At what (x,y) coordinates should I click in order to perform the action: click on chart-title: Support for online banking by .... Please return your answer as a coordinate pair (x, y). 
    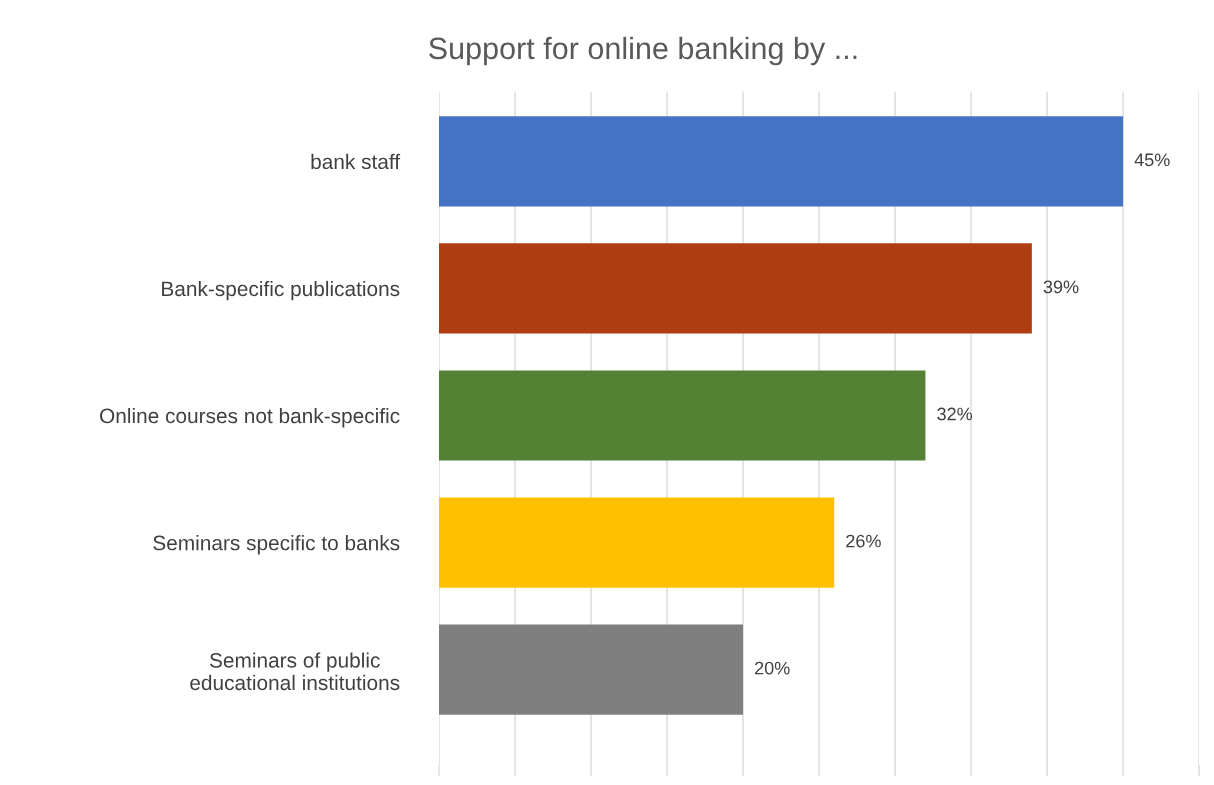
    Looking at the image, I should click on (643, 51).